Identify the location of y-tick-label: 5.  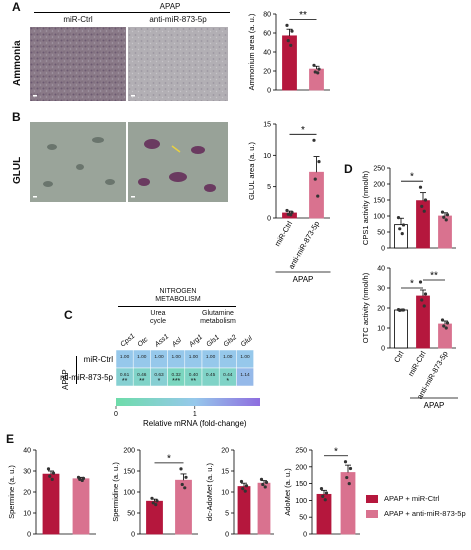
(269, 187).